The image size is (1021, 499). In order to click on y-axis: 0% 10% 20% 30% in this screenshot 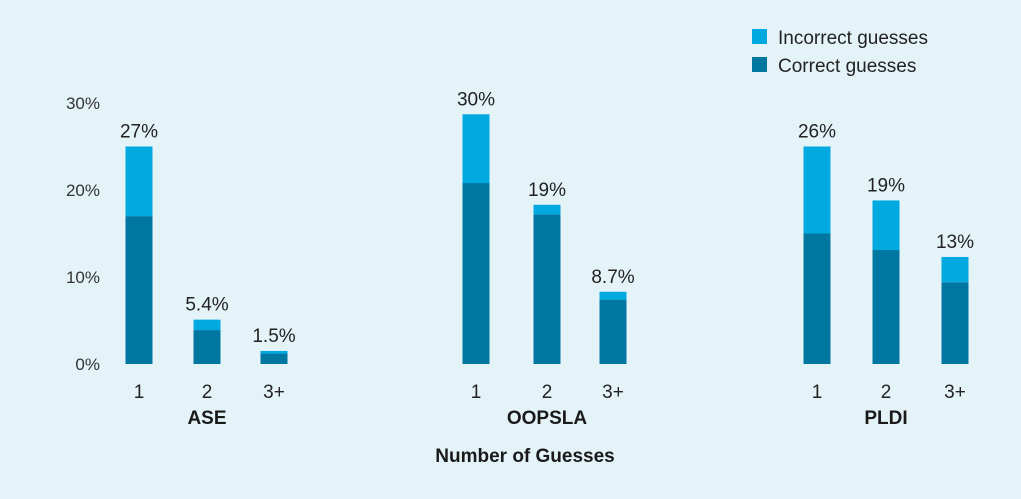, I will do `click(83, 234)`.